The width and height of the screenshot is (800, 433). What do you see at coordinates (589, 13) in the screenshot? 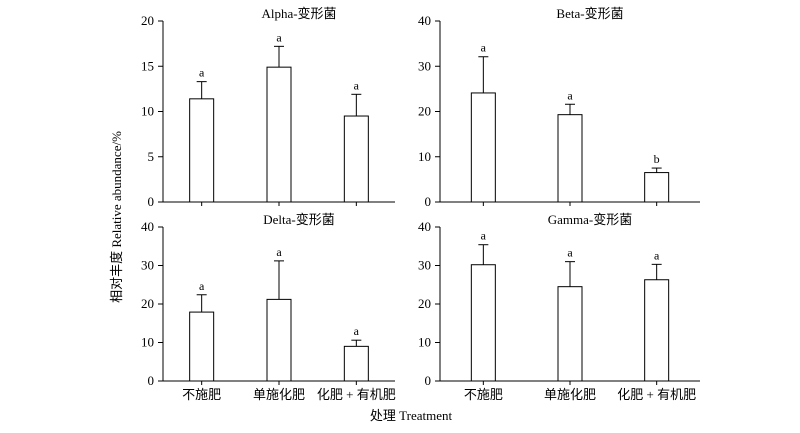
I see `panel-title: Beta-变形菌` at bounding box center [589, 13].